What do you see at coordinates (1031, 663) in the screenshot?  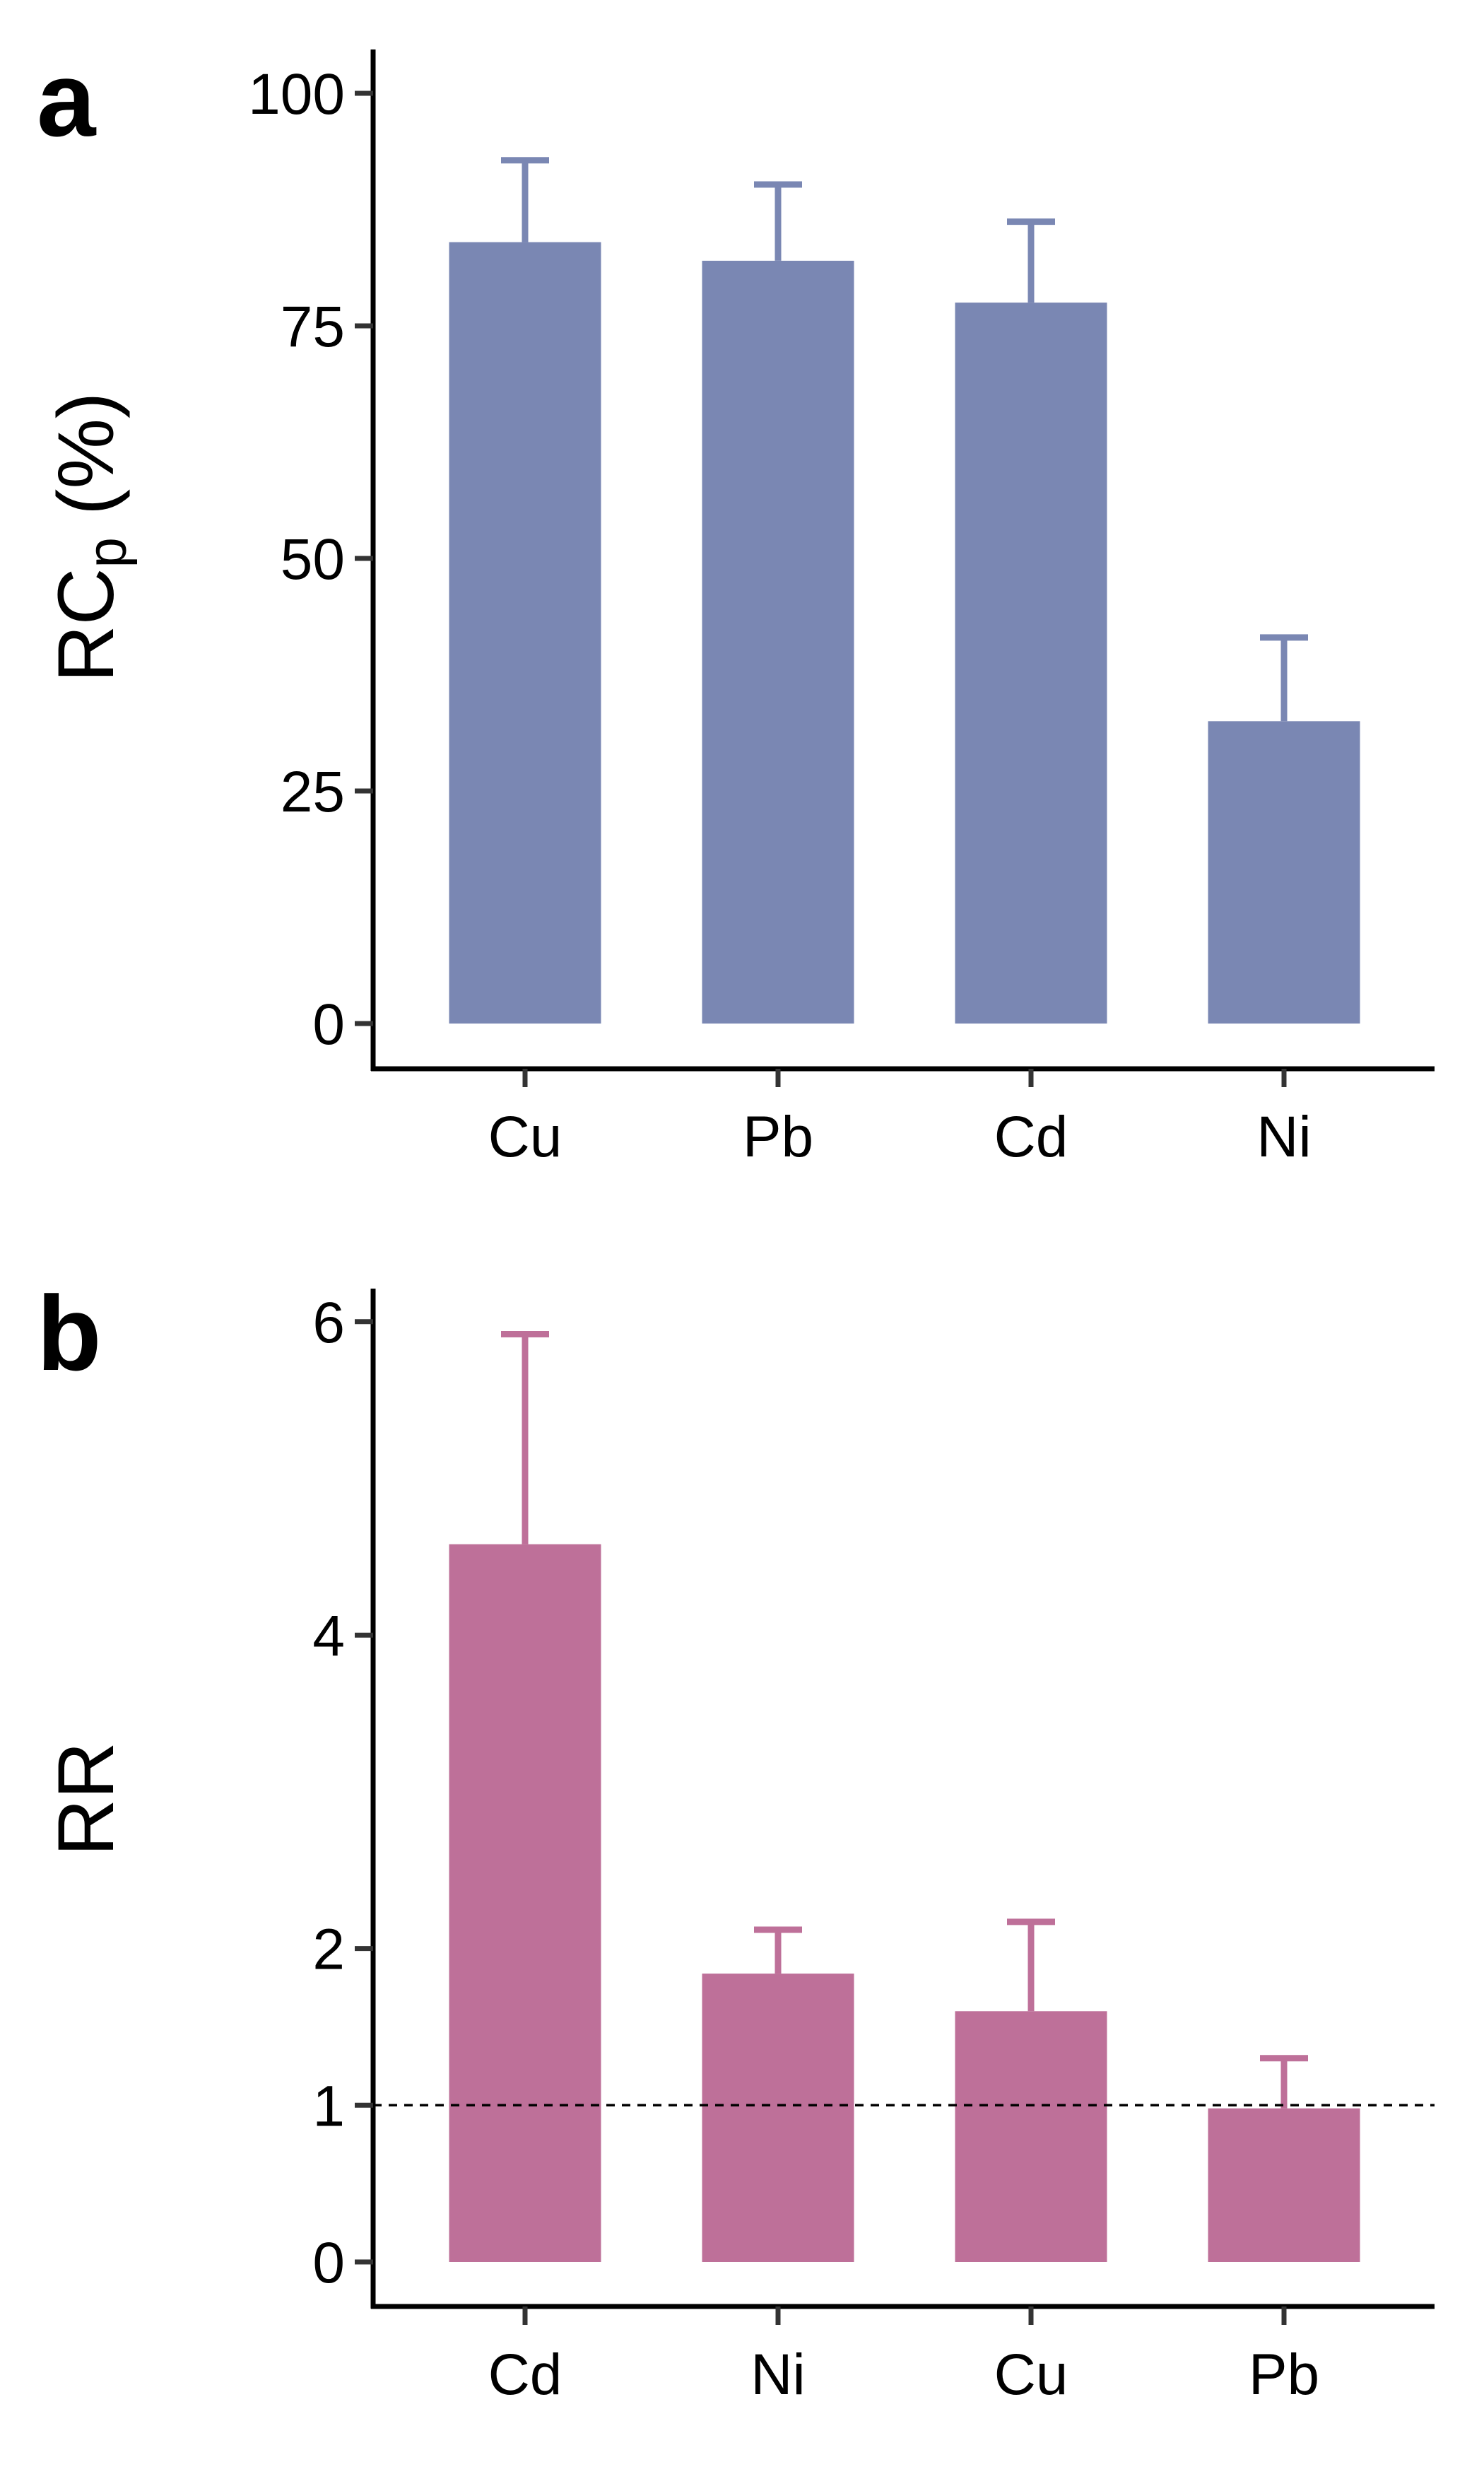 I see `panel-a-bar-cd` at bounding box center [1031, 663].